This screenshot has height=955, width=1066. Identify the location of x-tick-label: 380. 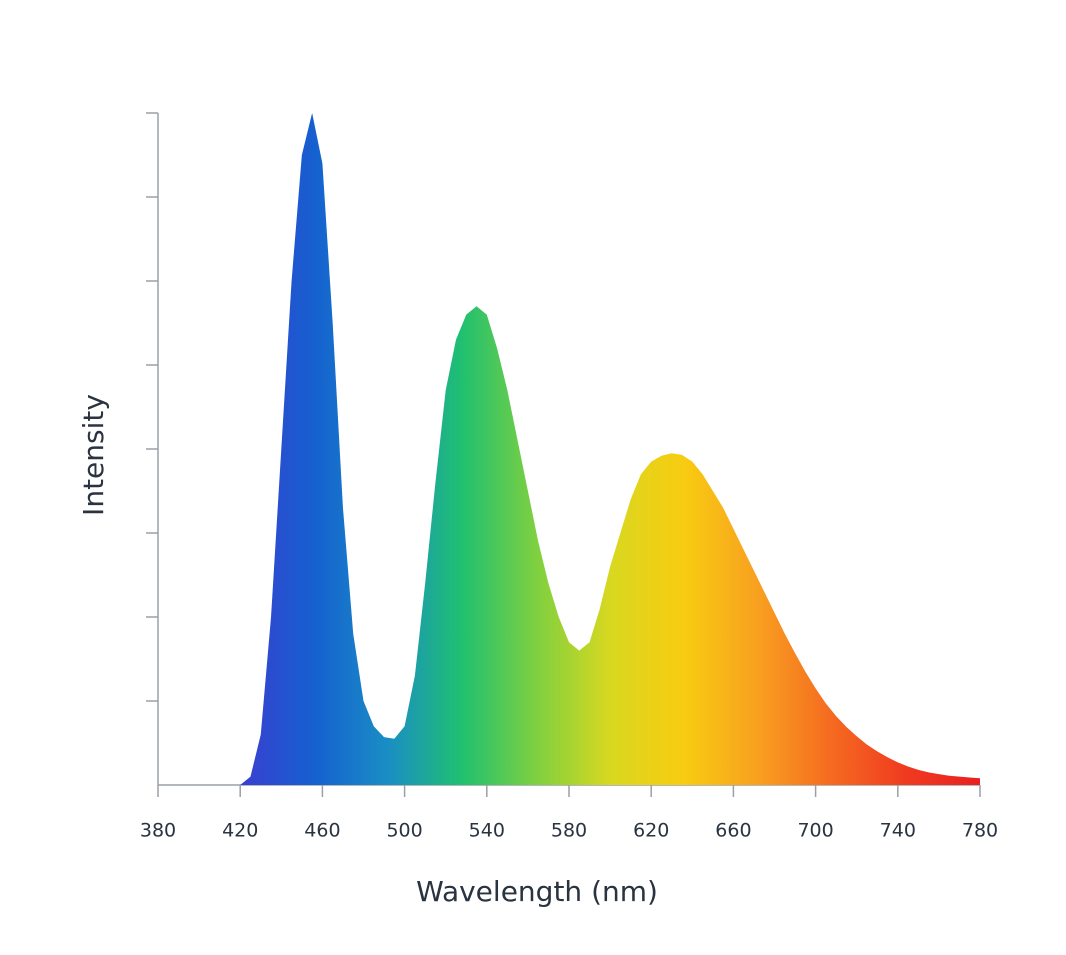
(158, 831).